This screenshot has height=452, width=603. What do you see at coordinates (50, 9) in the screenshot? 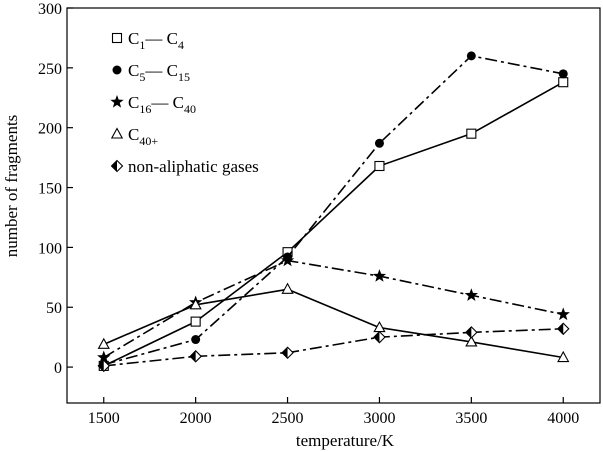
I see `y-tick-label: 300` at bounding box center [50, 9].